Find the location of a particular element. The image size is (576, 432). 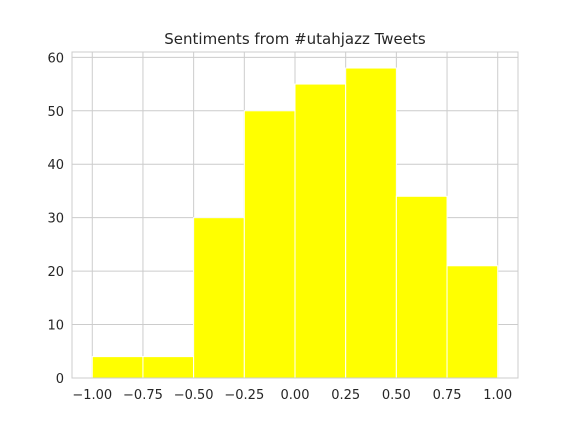

y-tick-label: 30 is located at coordinates (55, 219).